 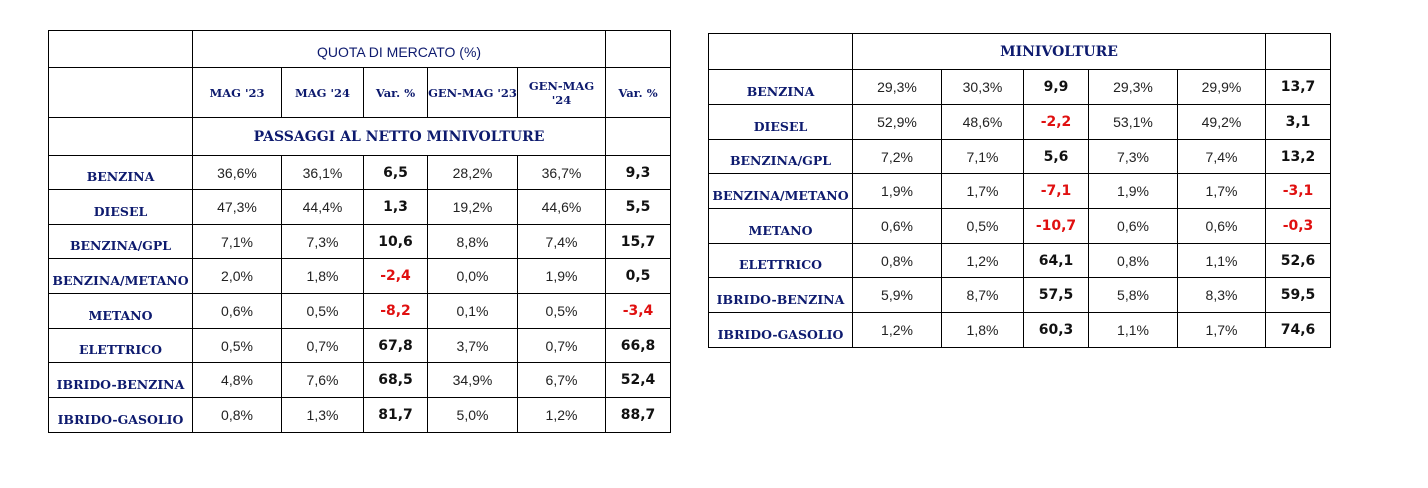 What do you see at coordinates (1298, 295) in the screenshot?
I see `variation-cell: 59,5` at bounding box center [1298, 295].